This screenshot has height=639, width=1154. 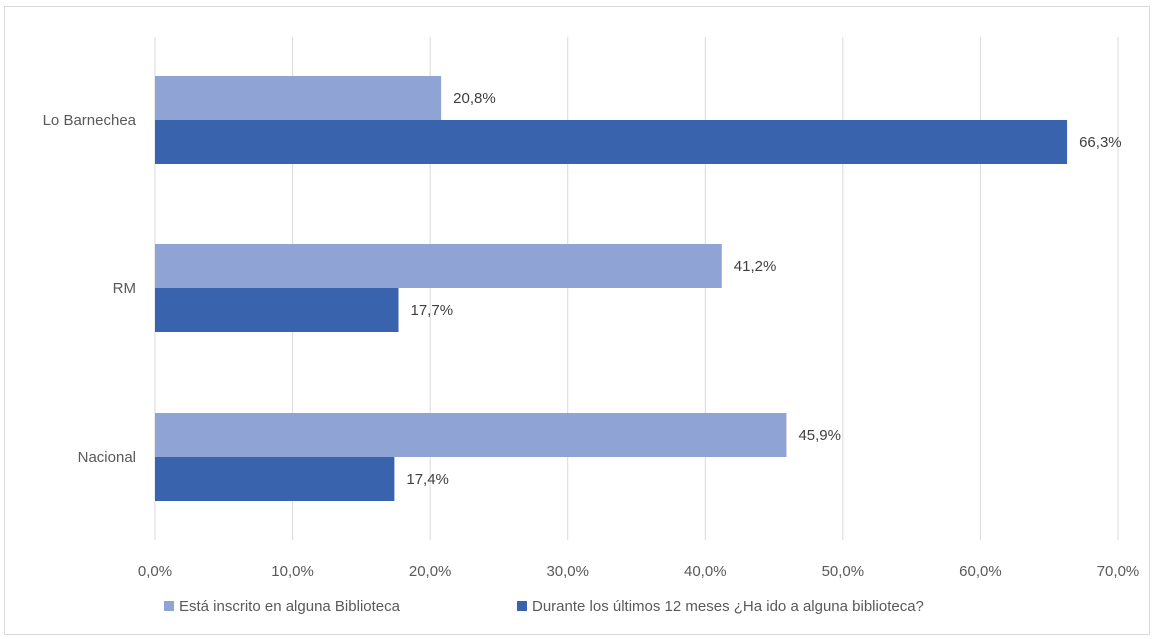 What do you see at coordinates (290, 606) in the screenshot?
I see `legend-label: Está inscrito en alguna Biblioteca` at bounding box center [290, 606].